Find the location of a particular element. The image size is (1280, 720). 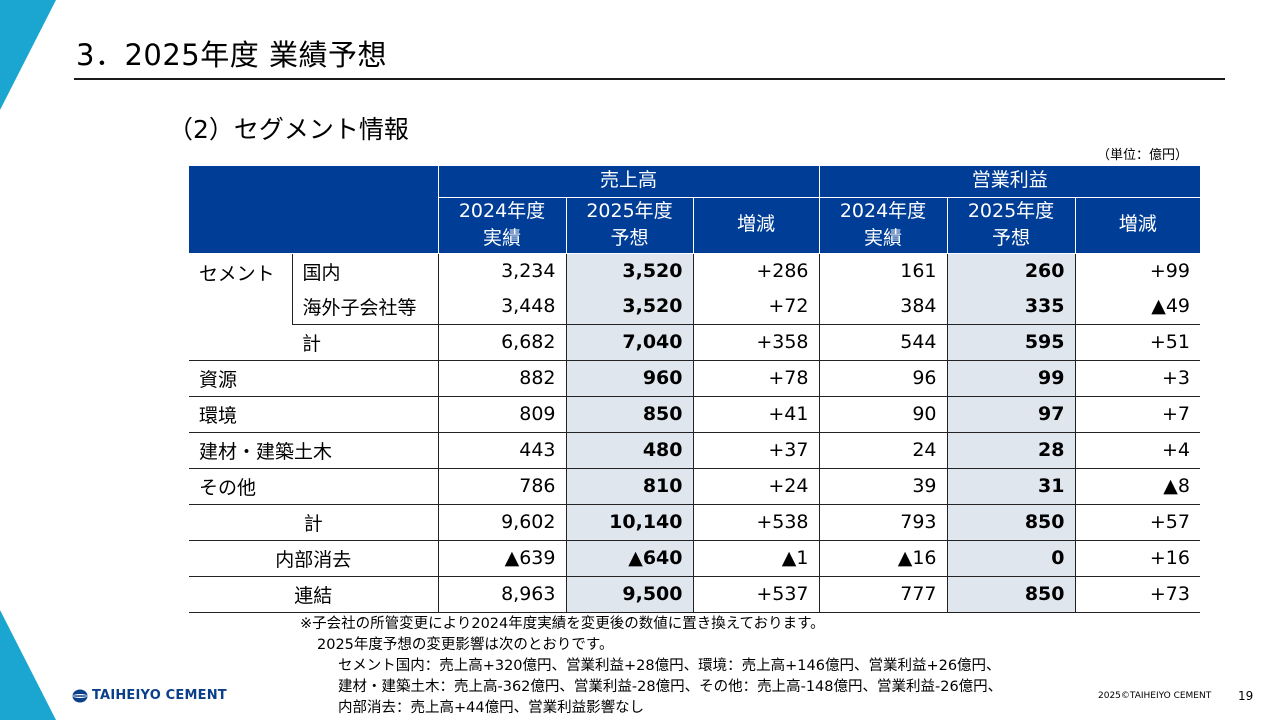

header-sales-2025-forecast: 2025年度 予想 is located at coordinates (629, 225).